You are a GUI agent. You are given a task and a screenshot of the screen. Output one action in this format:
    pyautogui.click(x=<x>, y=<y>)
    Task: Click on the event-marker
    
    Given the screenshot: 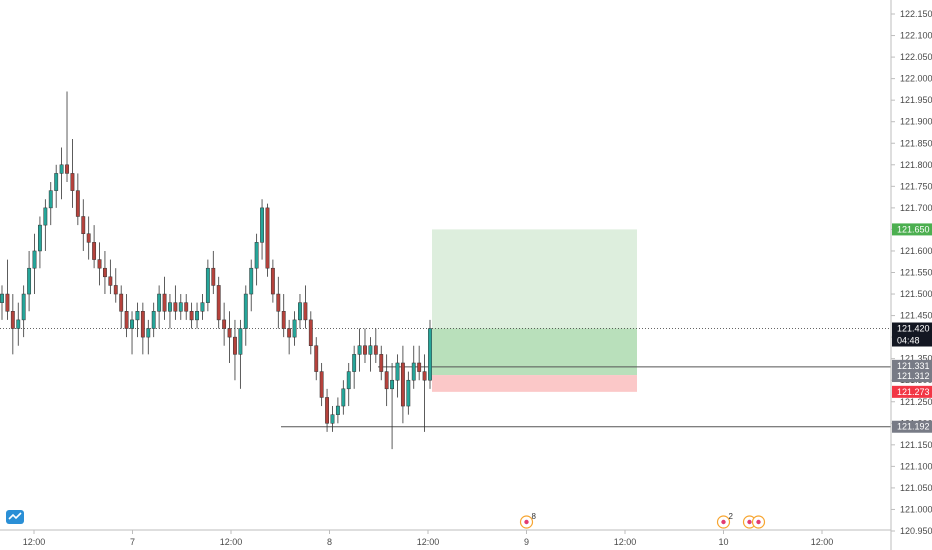 What is the action you would take?
    pyautogui.click(x=758, y=522)
    